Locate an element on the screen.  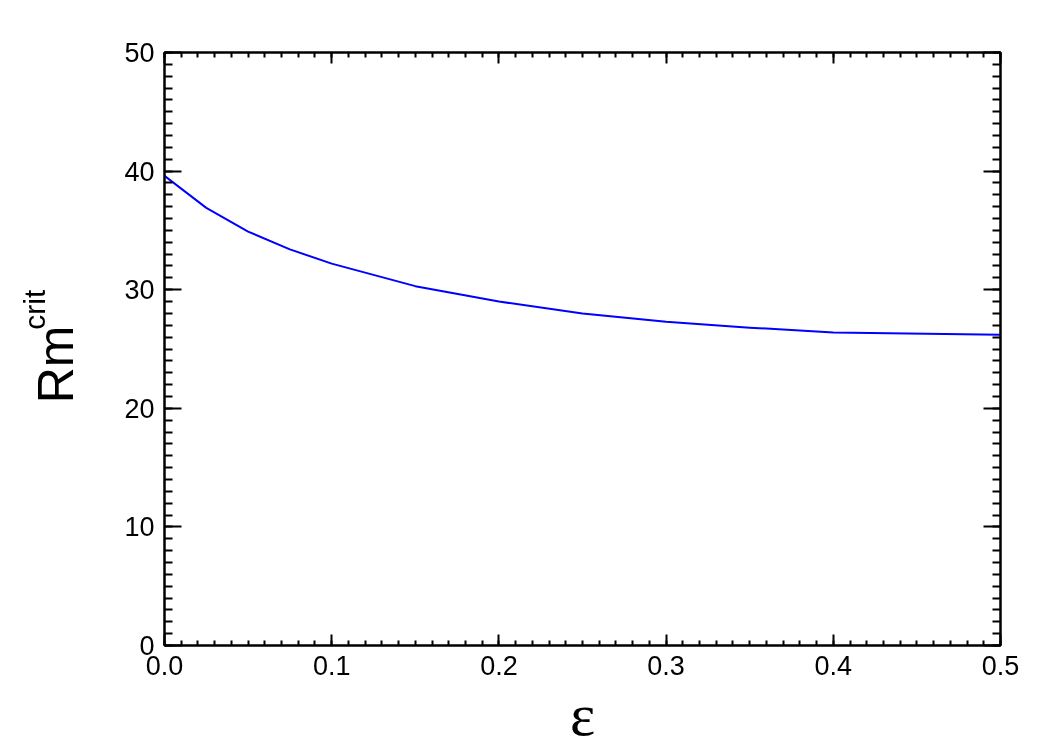
x-tick-label: 0.3 is located at coordinates (666, 665).